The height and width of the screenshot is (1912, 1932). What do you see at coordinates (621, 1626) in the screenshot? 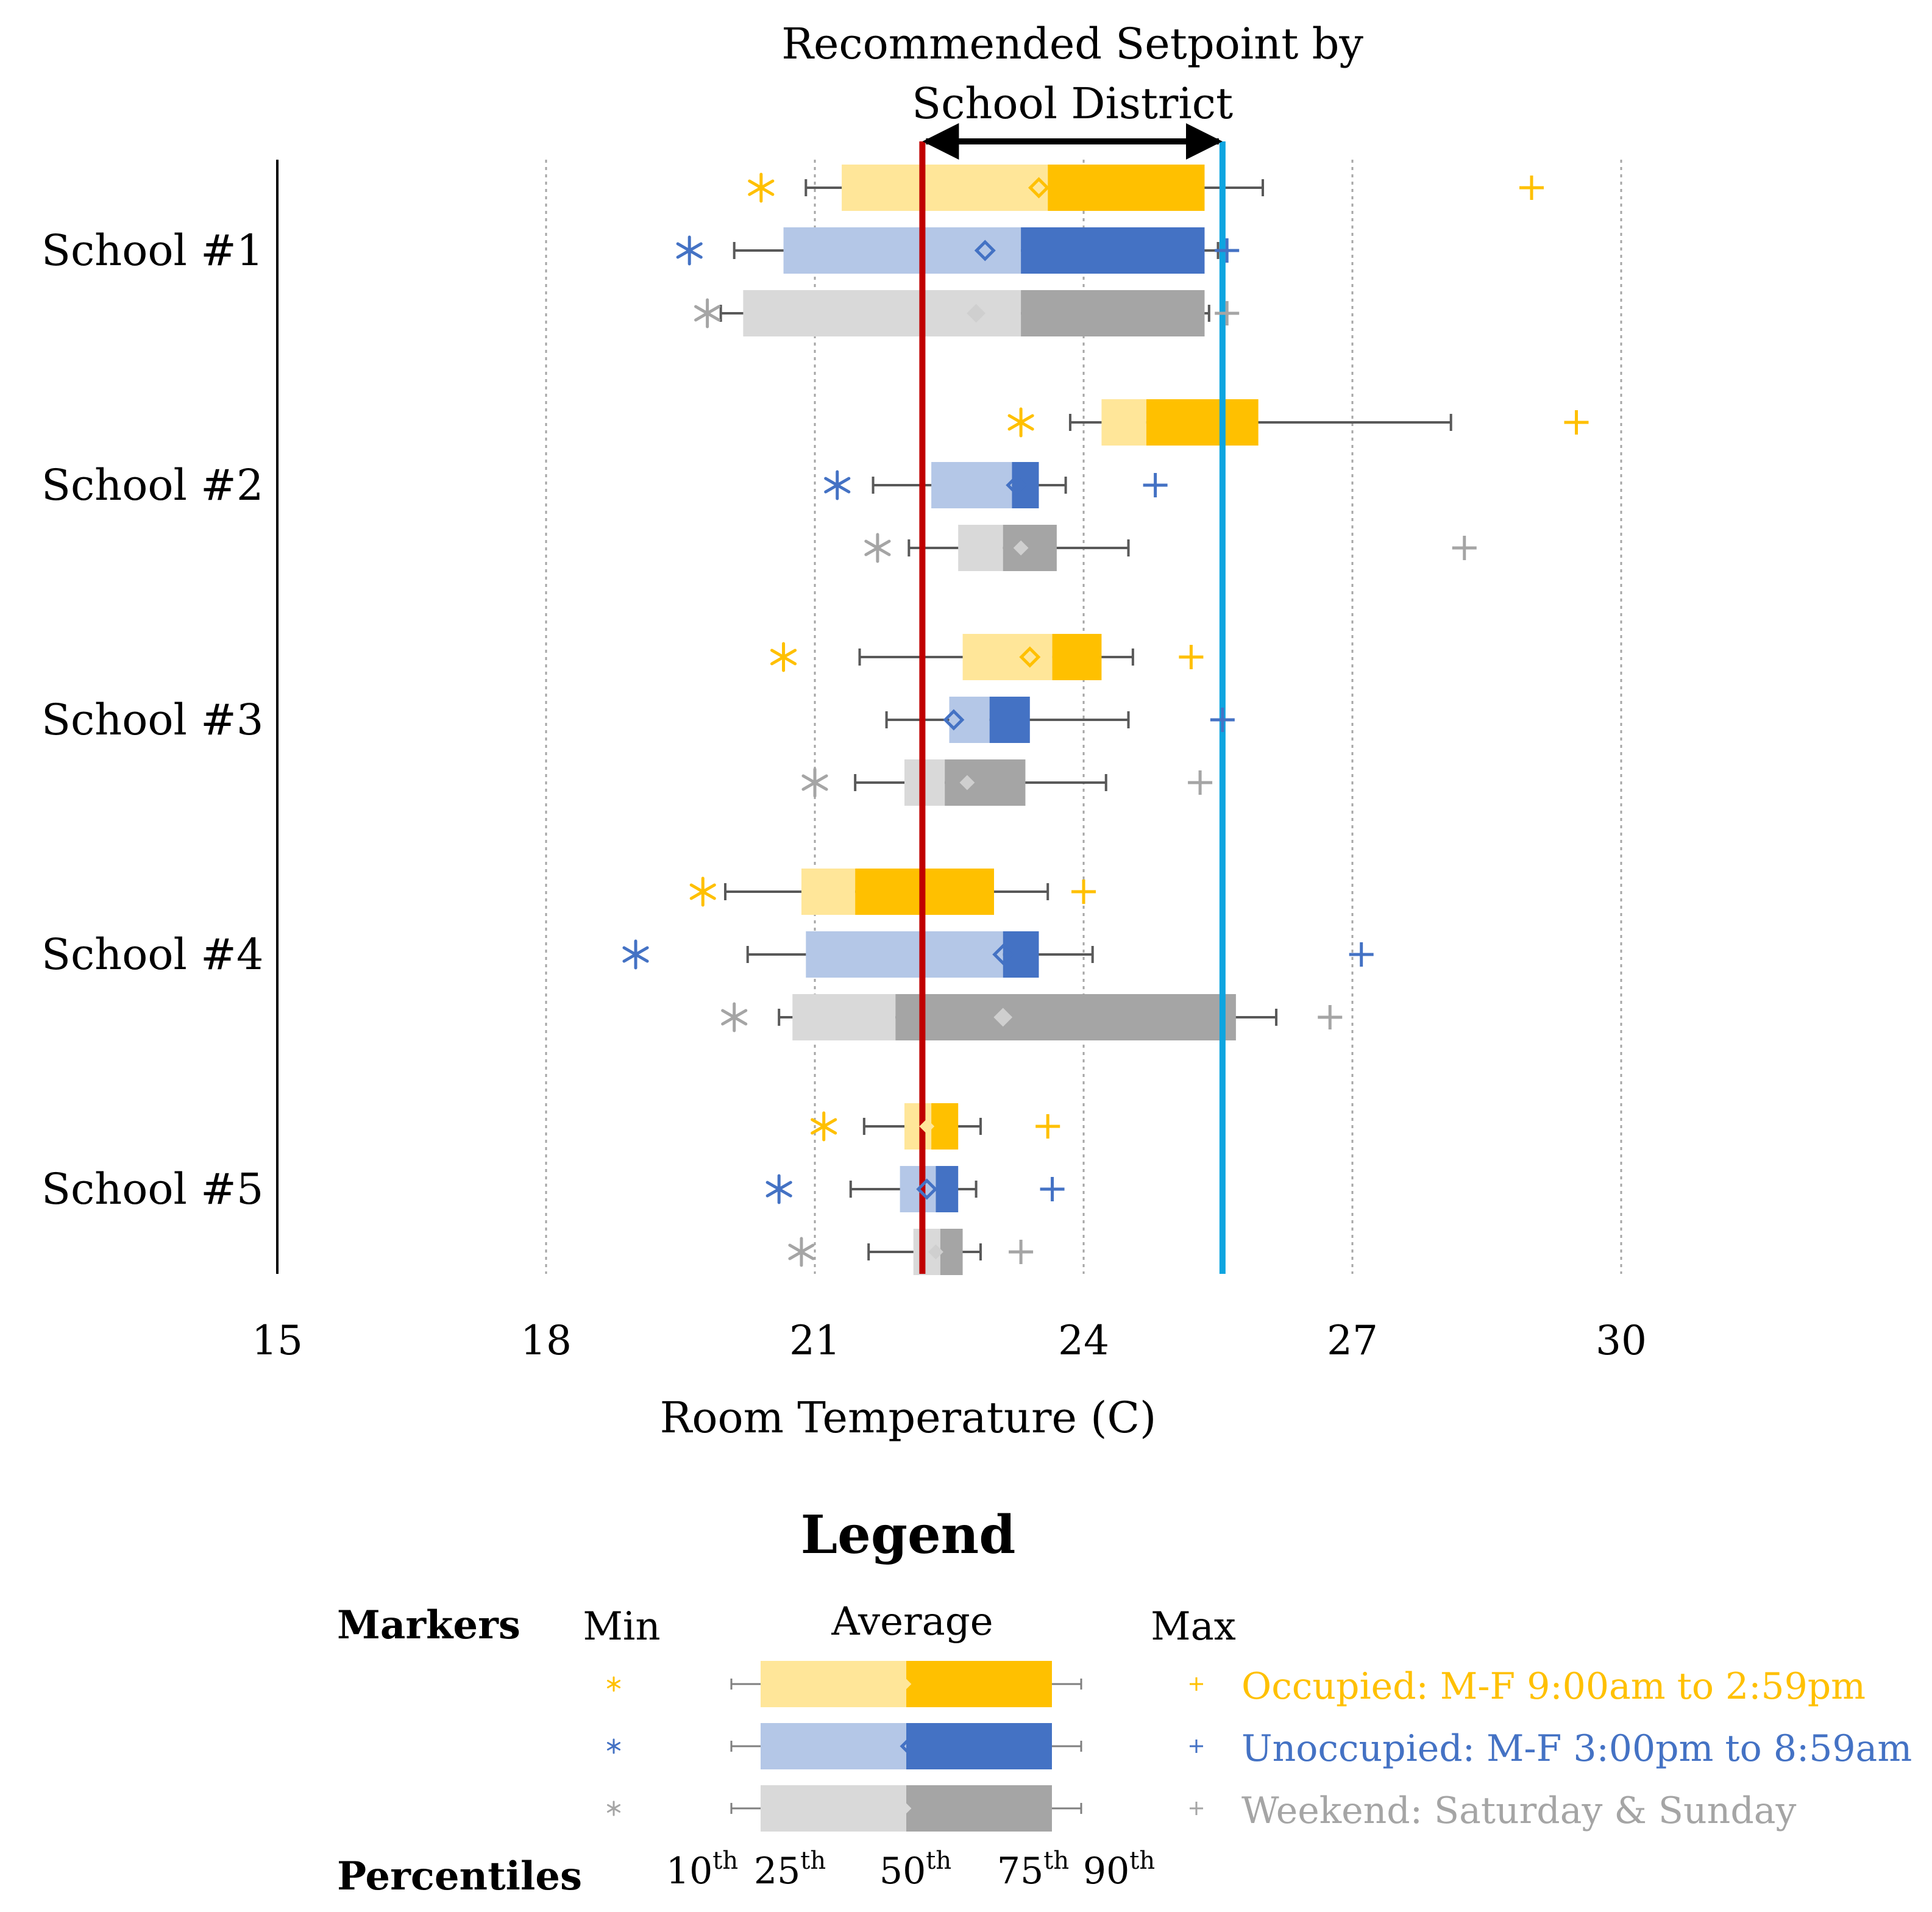
I see `legend-min-label: Min` at bounding box center [621, 1626].